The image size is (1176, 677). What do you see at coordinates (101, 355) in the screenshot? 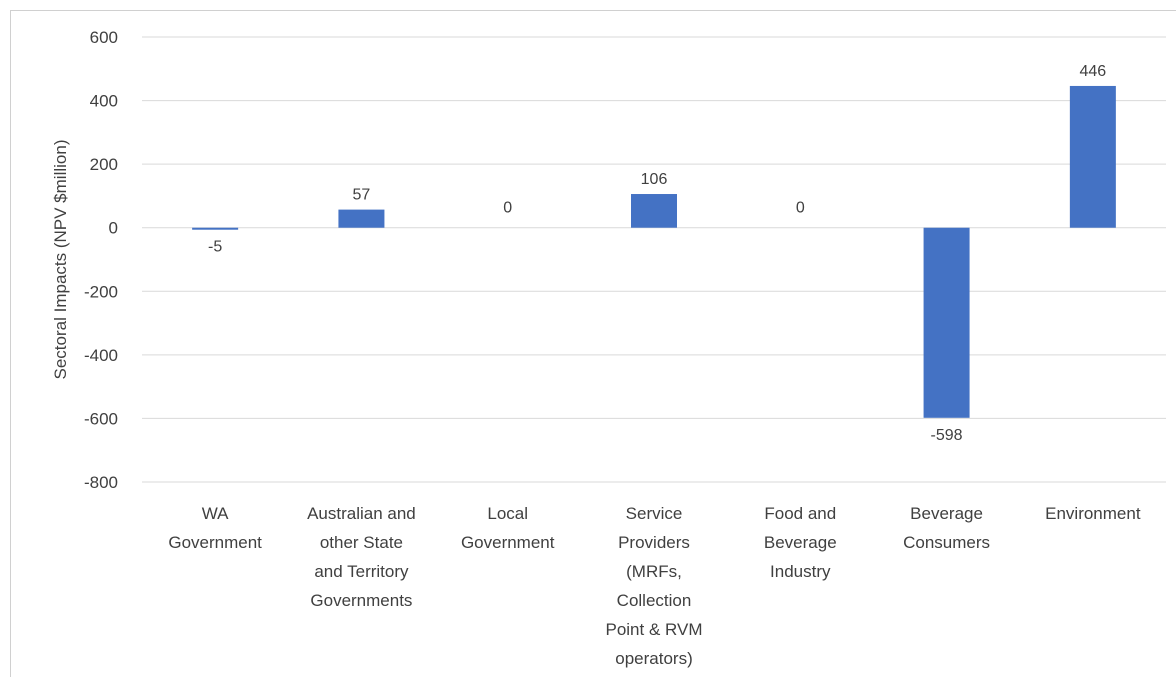
I see `y-tick-label: -400` at bounding box center [101, 355].